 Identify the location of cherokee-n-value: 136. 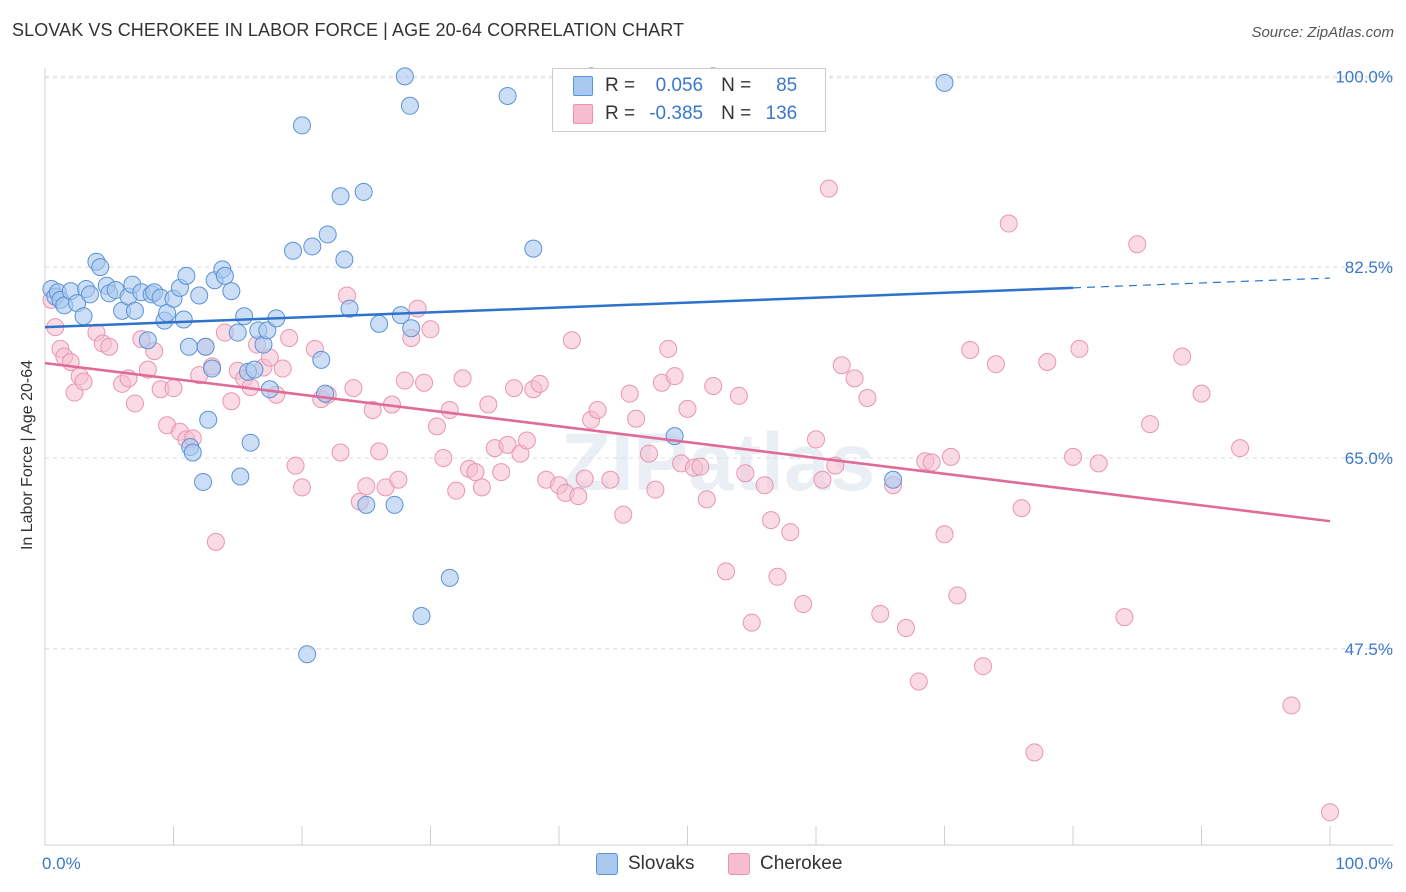
(781, 113).